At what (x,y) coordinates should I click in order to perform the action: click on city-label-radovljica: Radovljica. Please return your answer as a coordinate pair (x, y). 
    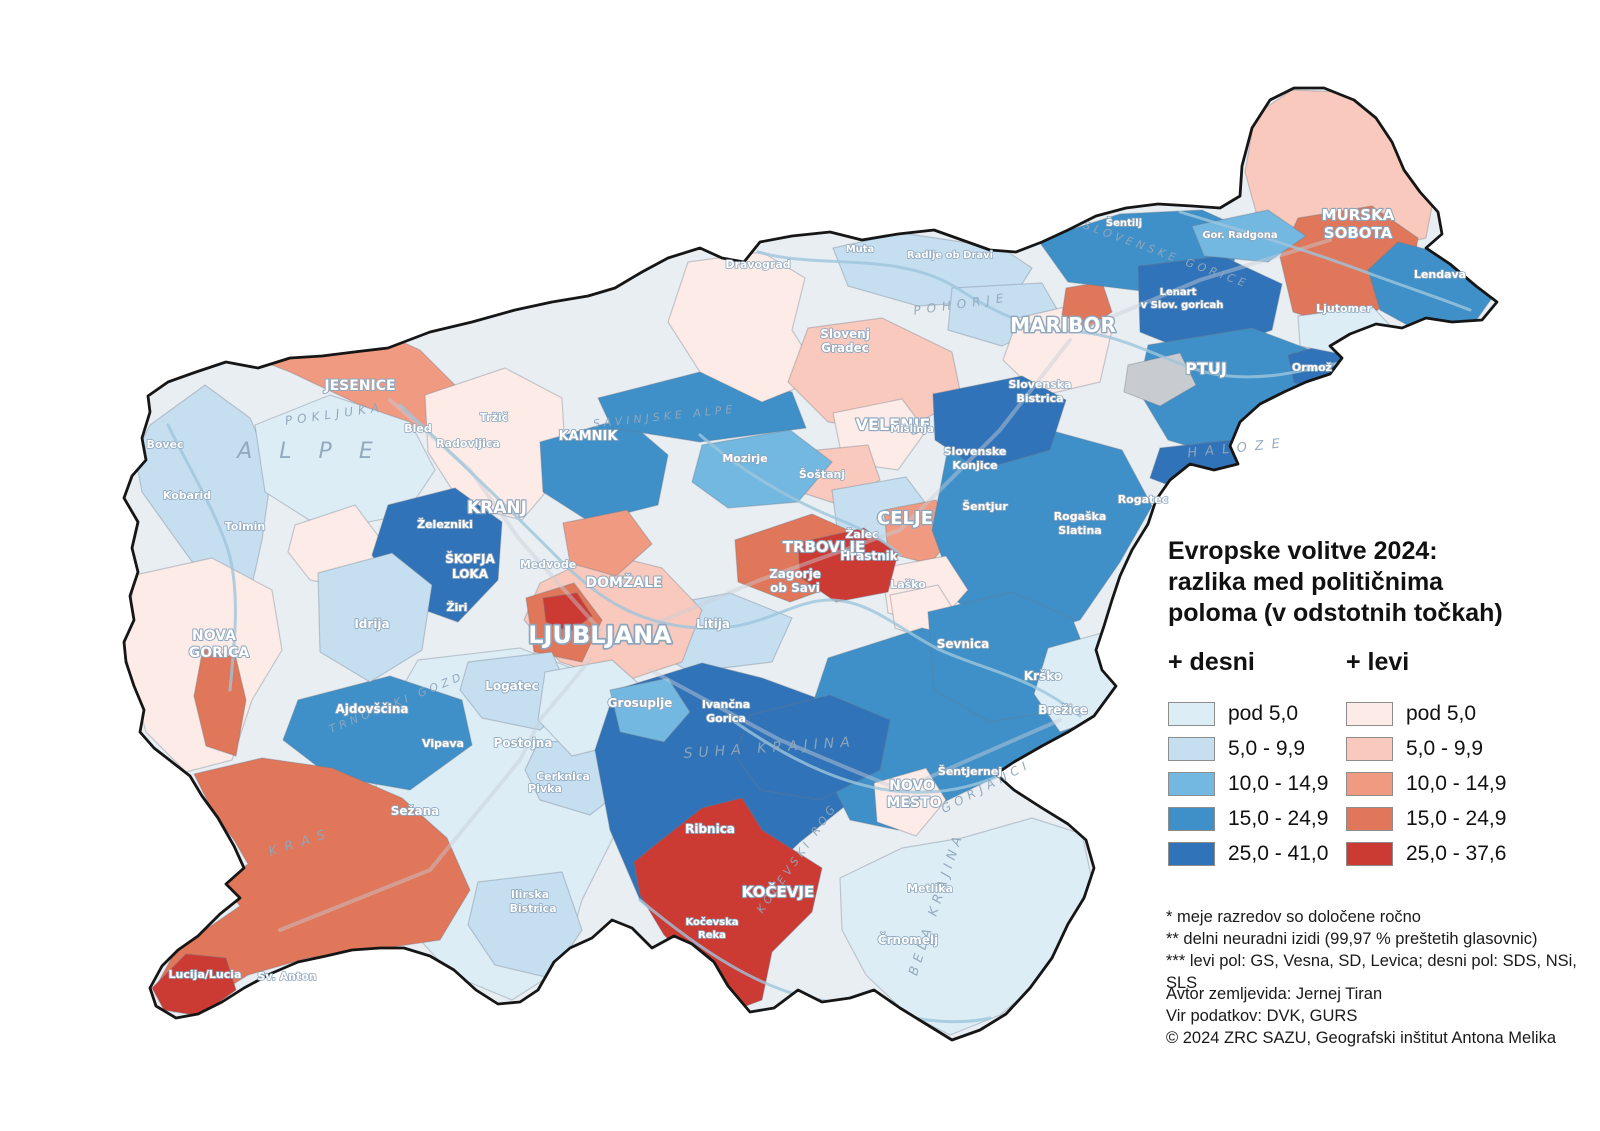
    Looking at the image, I should click on (468, 443).